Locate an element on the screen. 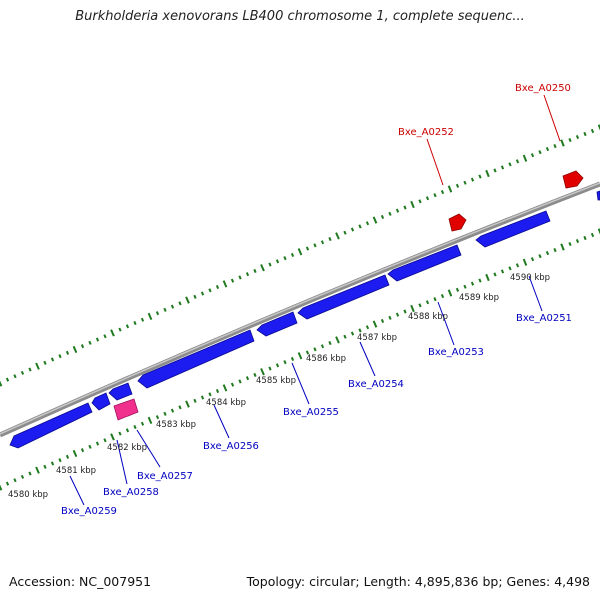 The height and width of the screenshot is (600, 600). kbp-label: 4588 kbp is located at coordinates (428, 317).